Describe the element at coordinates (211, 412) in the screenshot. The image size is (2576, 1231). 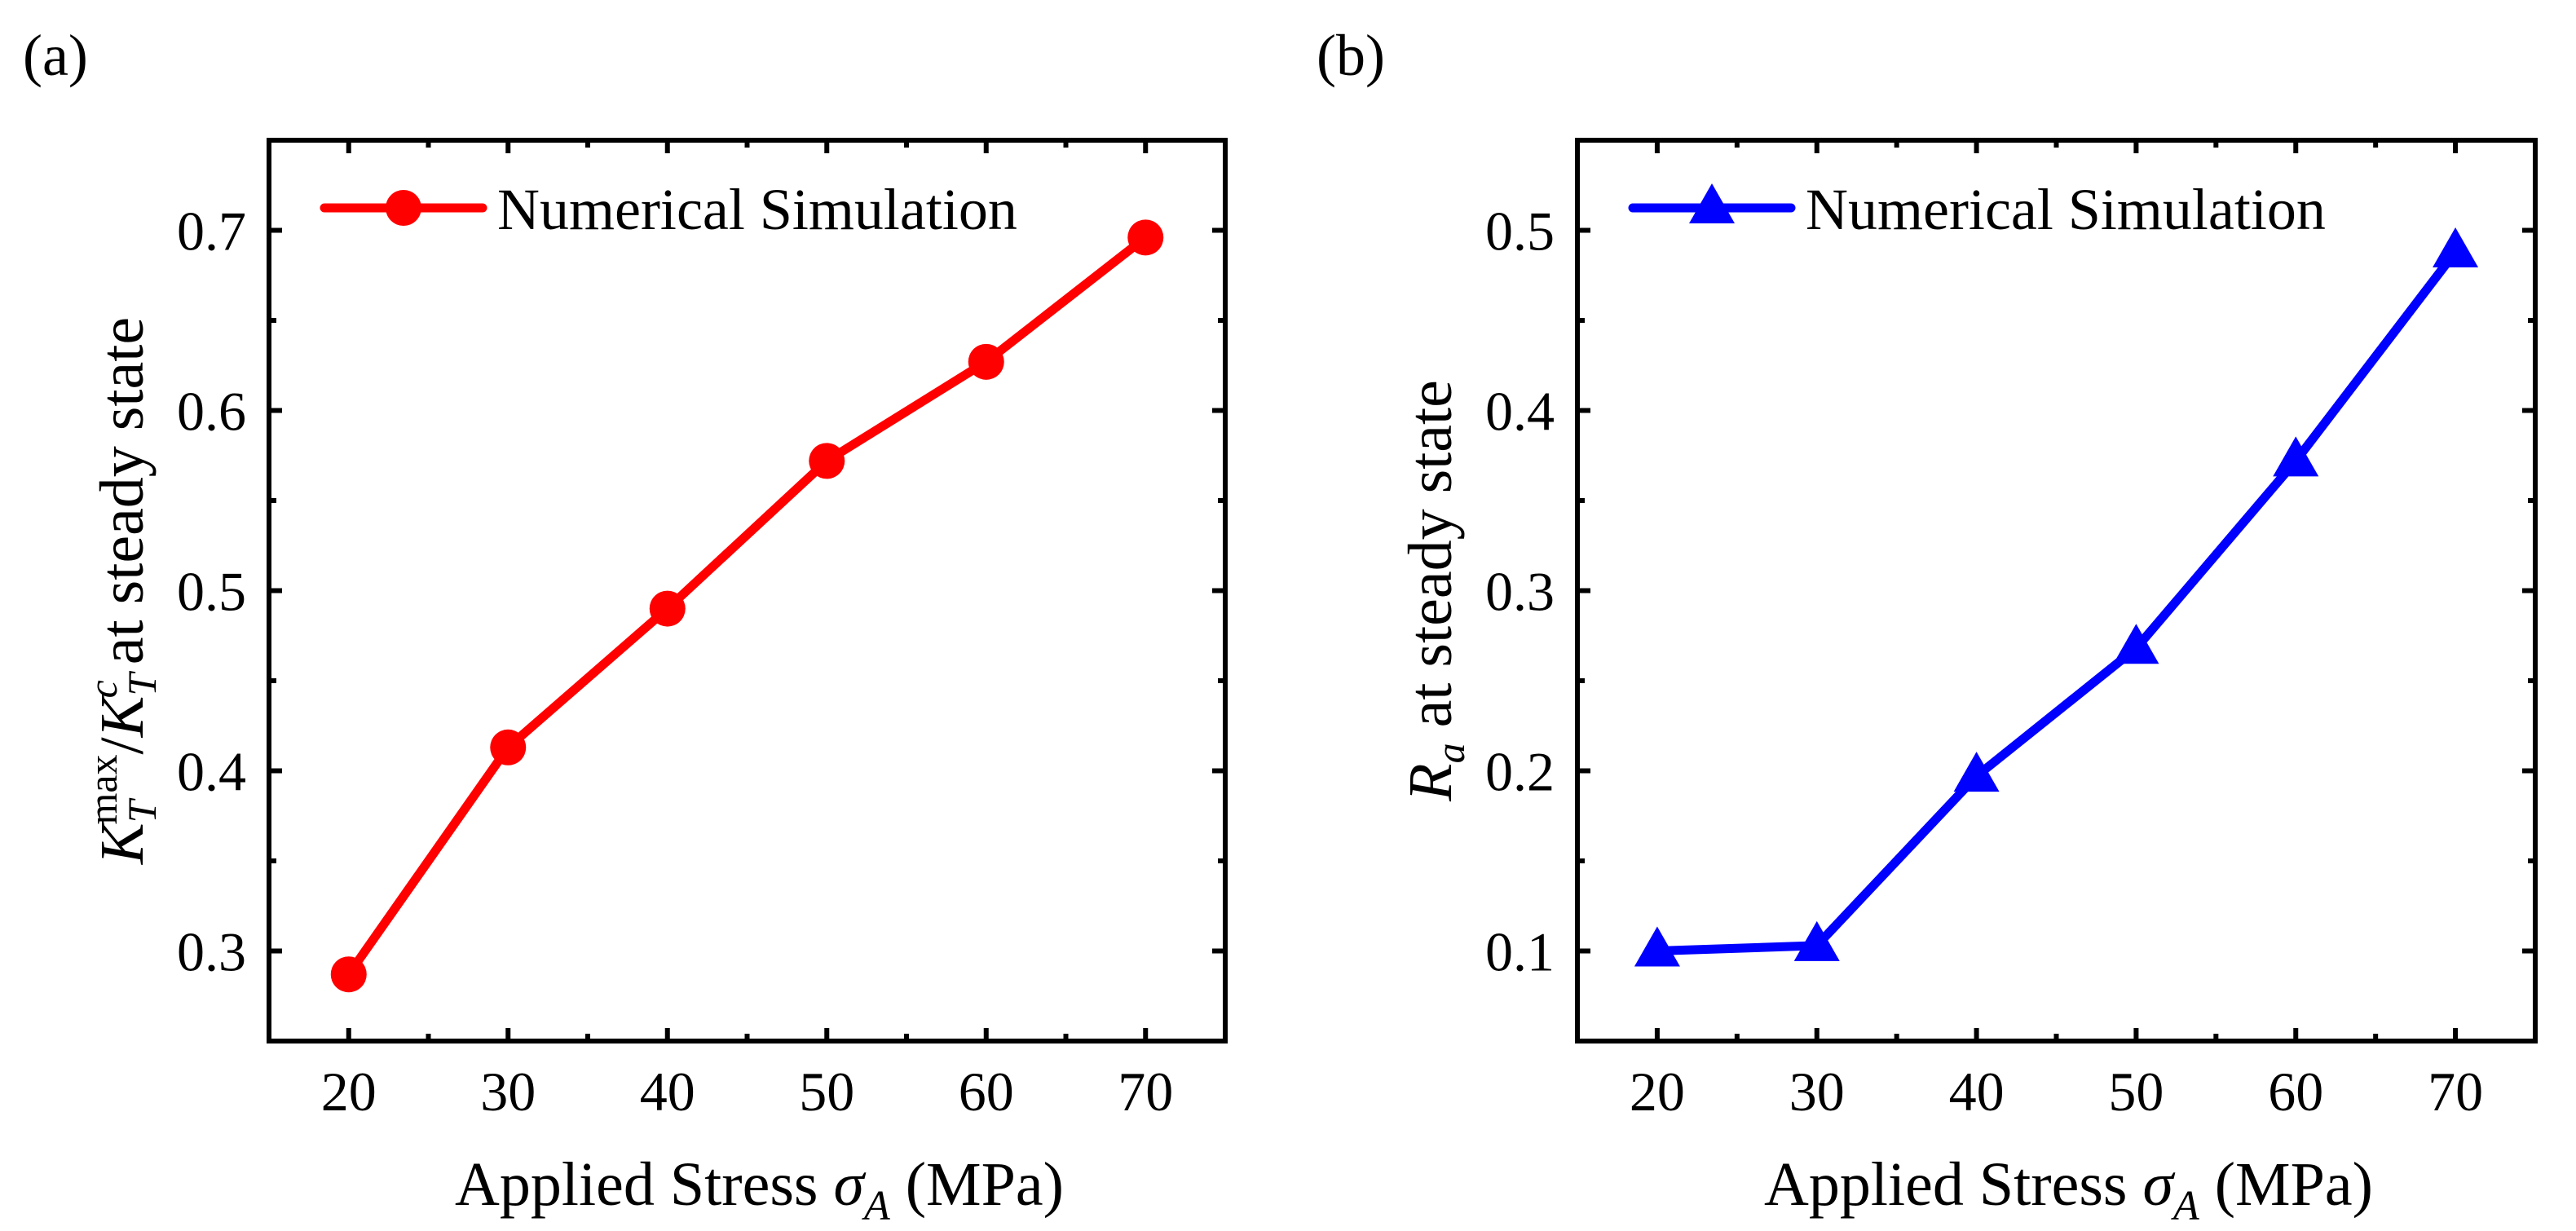
I see `y-tick-label: 0.6` at that location.